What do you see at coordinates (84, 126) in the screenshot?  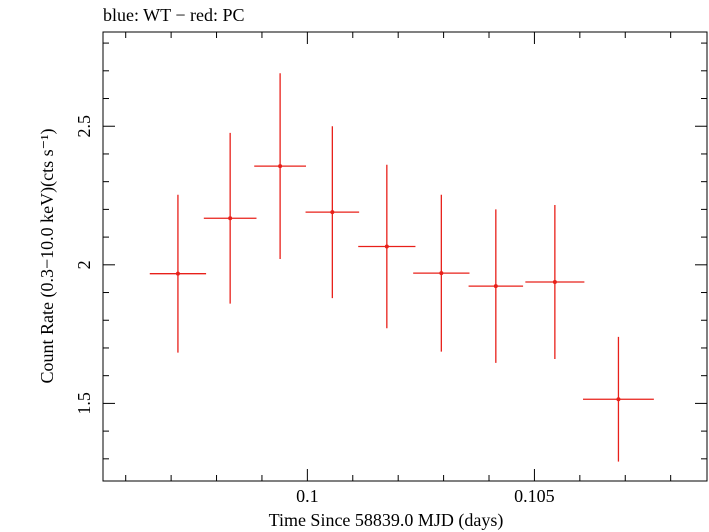 I see `y-tick-label: 2.5` at bounding box center [84, 126].